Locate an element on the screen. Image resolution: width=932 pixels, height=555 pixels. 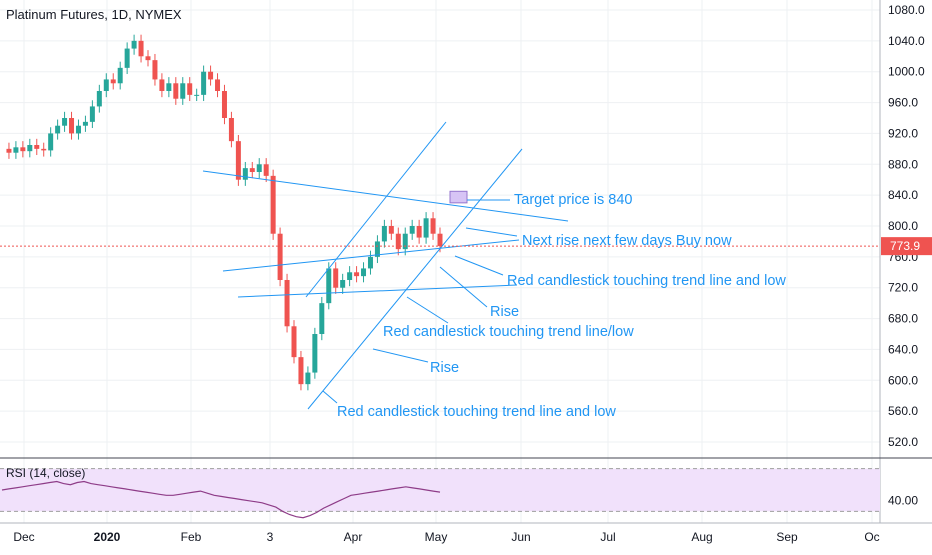
time-tick-label: Oc is located at coordinates (871, 537).